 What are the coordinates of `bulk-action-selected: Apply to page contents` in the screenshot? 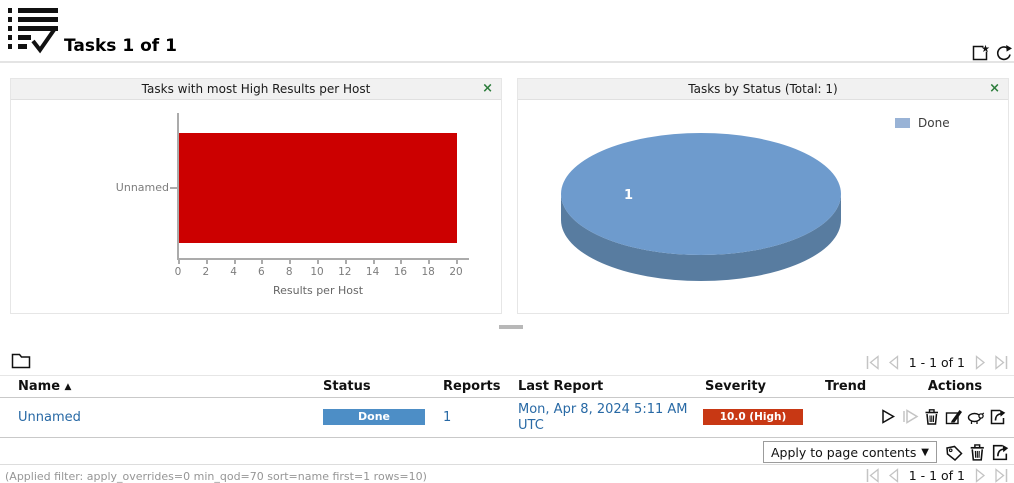 It's located at (844, 452).